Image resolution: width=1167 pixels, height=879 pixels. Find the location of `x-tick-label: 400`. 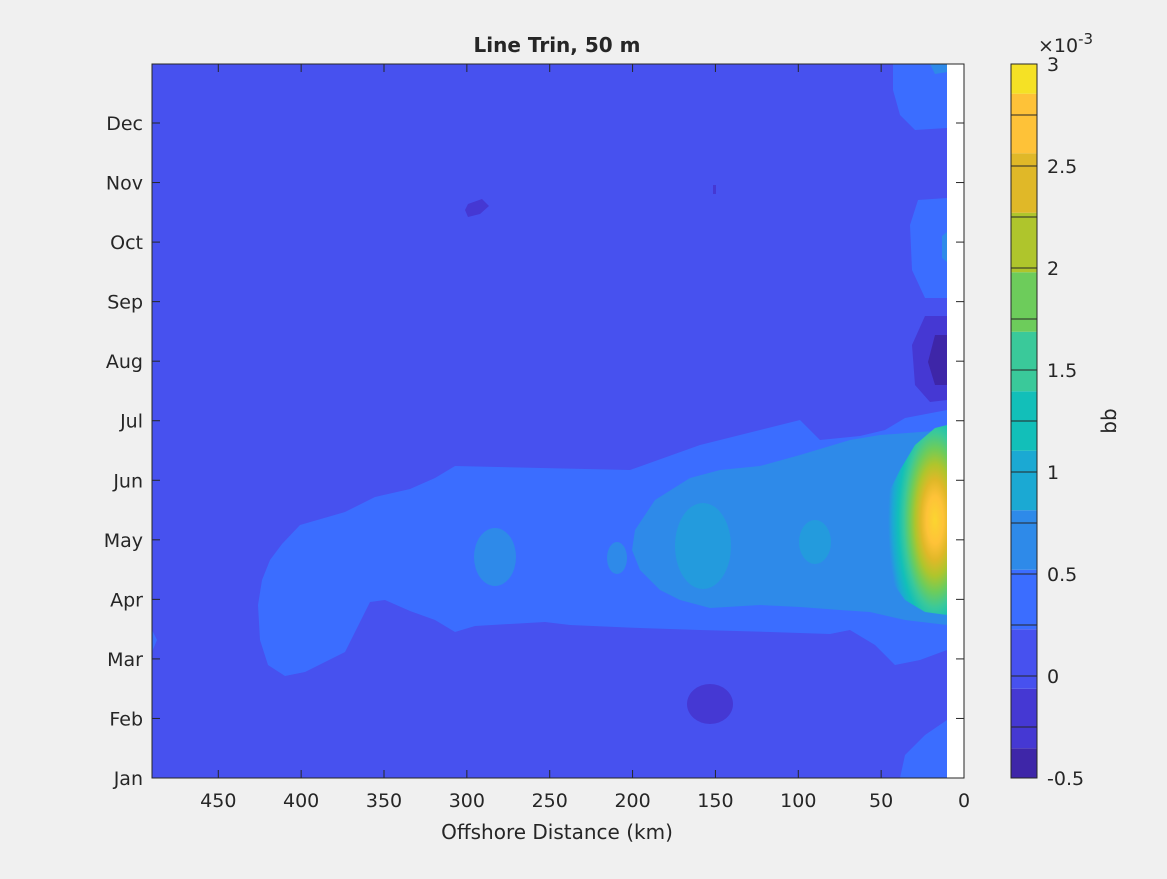

x-tick-label: 400 is located at coordinates (301, 801).